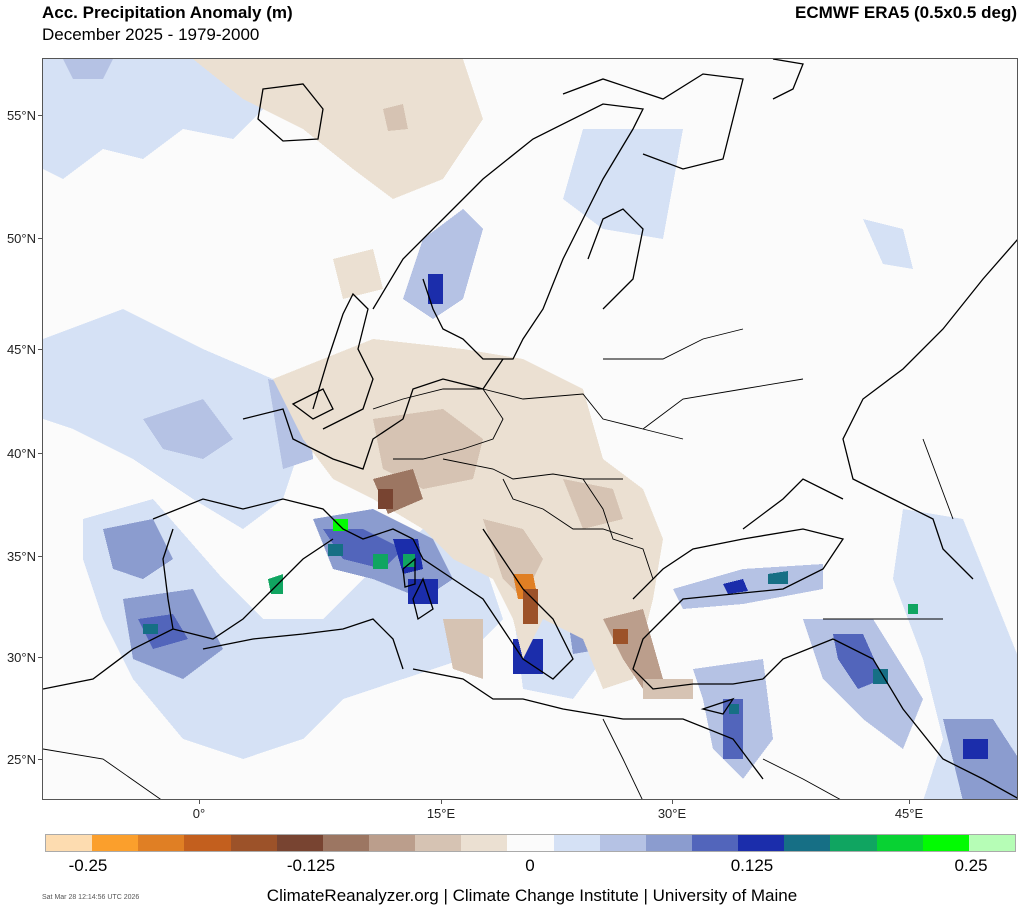  What do you see at coordinates (530, 865) in the screenshot?
I see `colorbar-tick-zero: 0` at bounding box center [530, 865].